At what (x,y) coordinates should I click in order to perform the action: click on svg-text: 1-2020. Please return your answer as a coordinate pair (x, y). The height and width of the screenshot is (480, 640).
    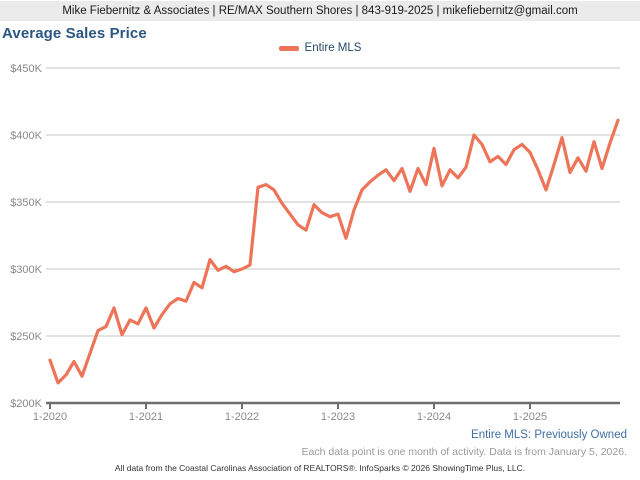
    Looking at the image, I should click on (50, 417).